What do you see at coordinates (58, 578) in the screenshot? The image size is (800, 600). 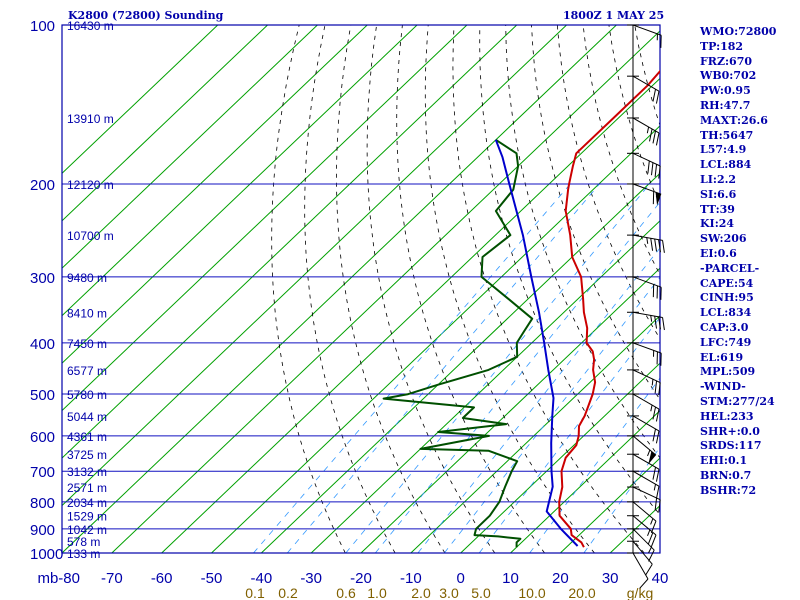 I see `temperature-tick-label: mb-80` at bounding box center [58, 578].